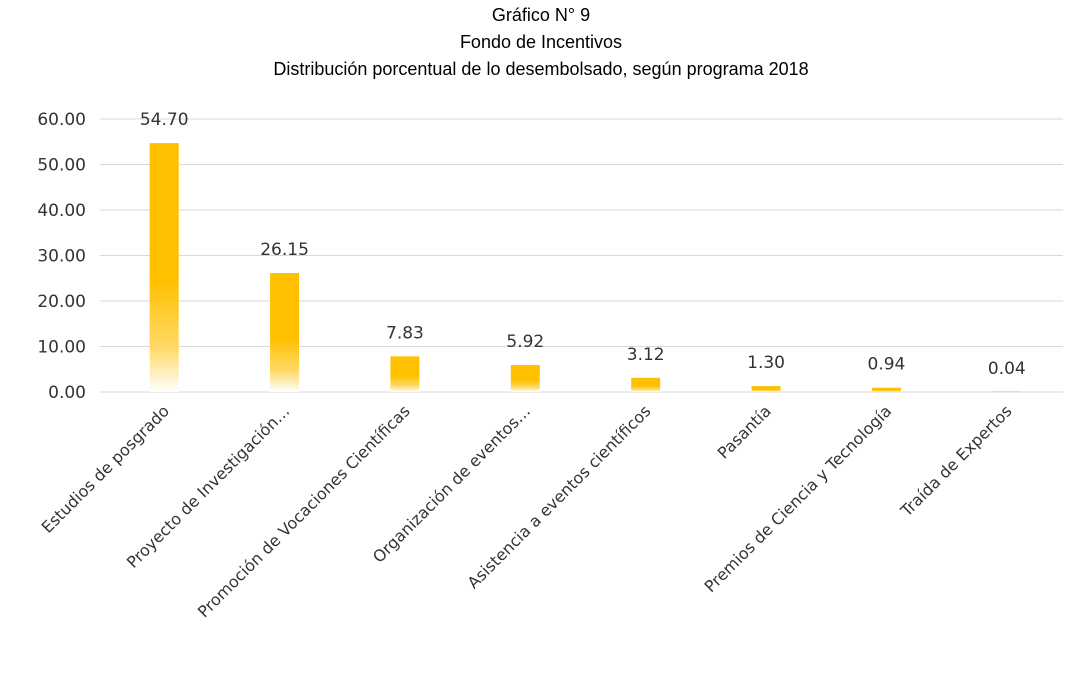 The width and height of the screenshot is (1082, 673). What do you see at coordinates (766, 363) in the screenshot?
I see `data-label: 1.30` at bounding box center [766, 363].